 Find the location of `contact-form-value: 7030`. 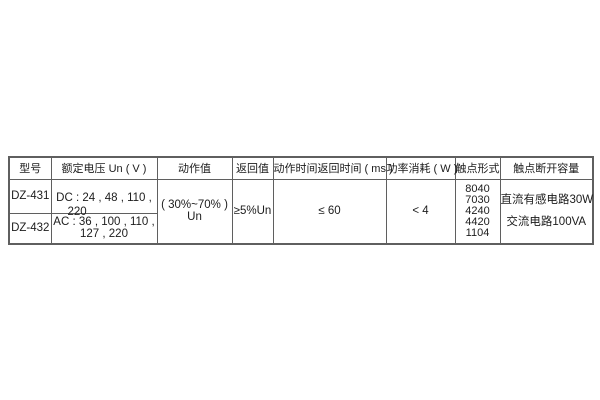

contact-form-value: 7030 is located at coordinates (477, 199).